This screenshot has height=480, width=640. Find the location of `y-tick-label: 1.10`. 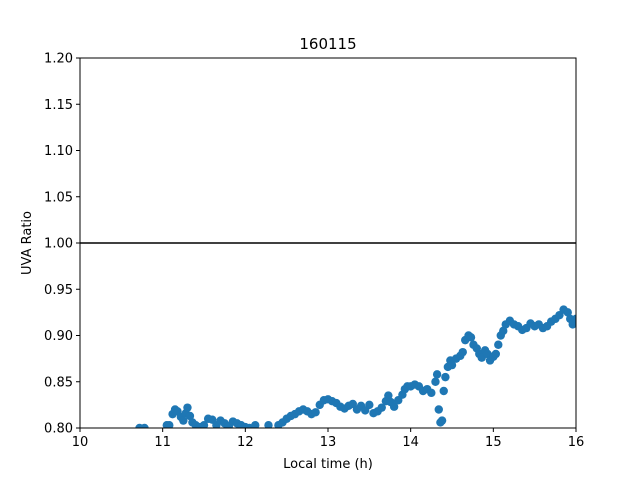

y-tick-label: 1.10 is located at coordinates (58, 151).